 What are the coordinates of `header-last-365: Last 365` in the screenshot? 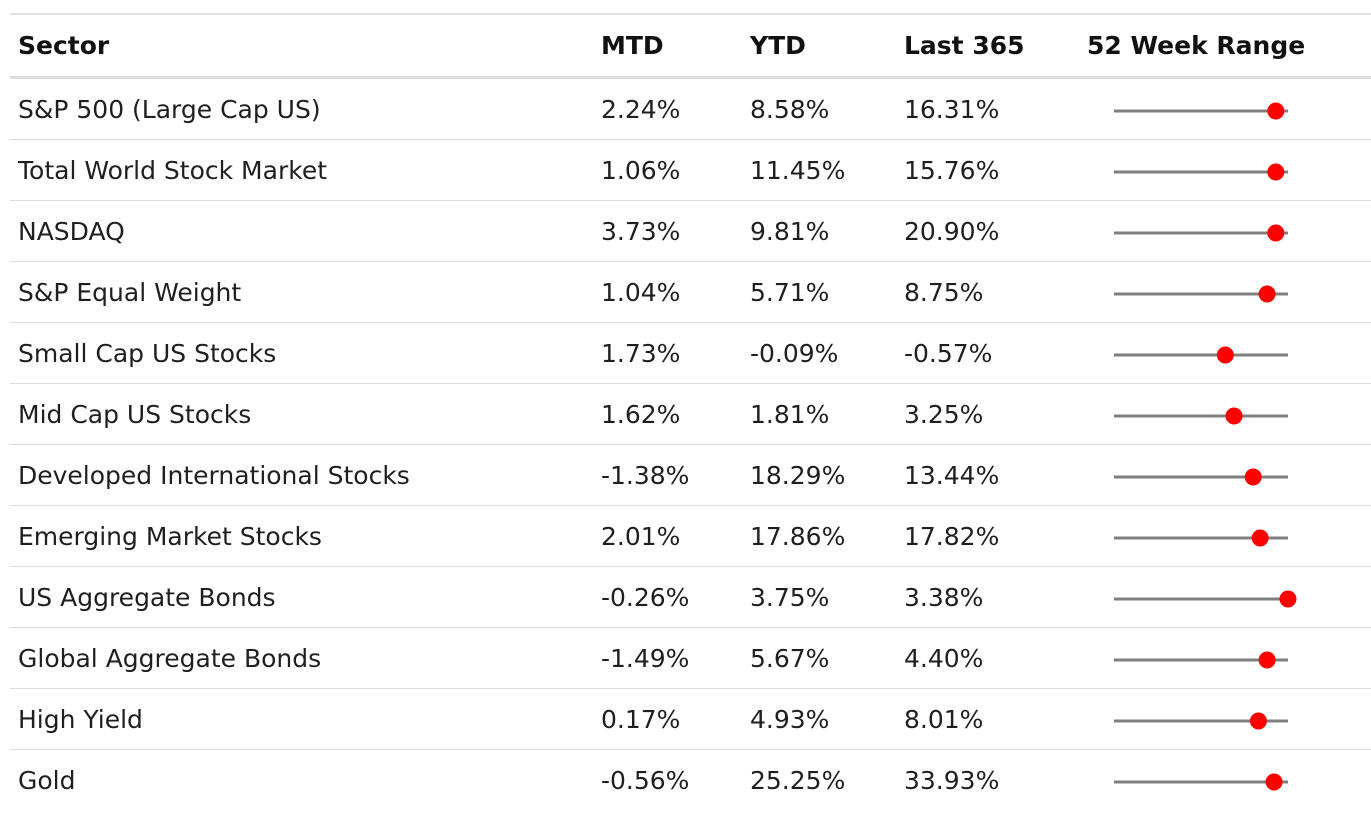 It's located at (964, 45).